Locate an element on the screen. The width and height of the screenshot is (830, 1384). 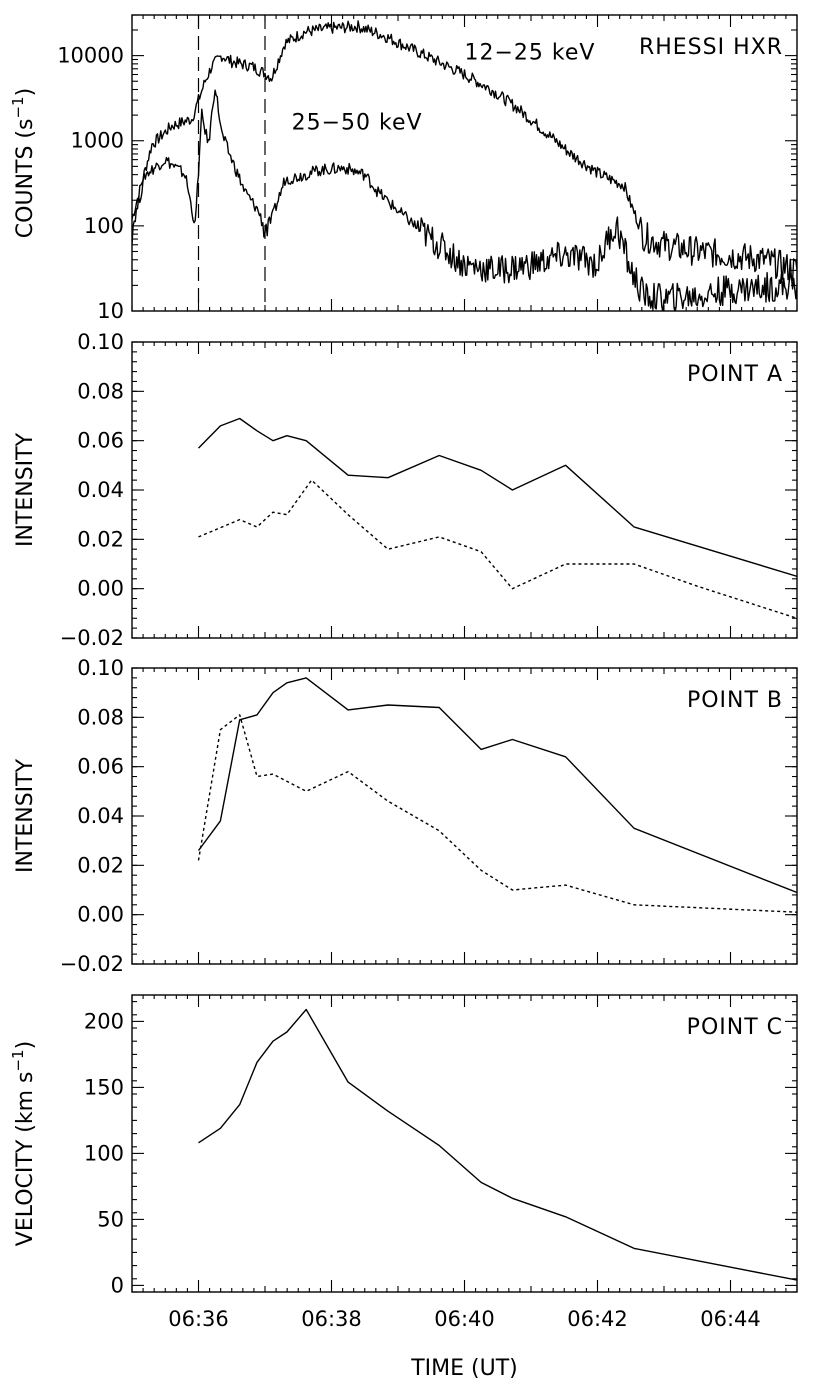
x-axis-label: TIME (UT) is located at coordinates (464, 1368).